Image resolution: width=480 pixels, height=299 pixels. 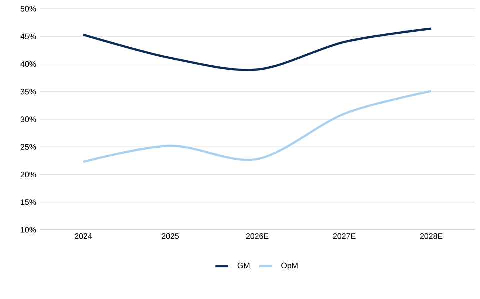 I want to click on line-series, so click(x=257, y=50).